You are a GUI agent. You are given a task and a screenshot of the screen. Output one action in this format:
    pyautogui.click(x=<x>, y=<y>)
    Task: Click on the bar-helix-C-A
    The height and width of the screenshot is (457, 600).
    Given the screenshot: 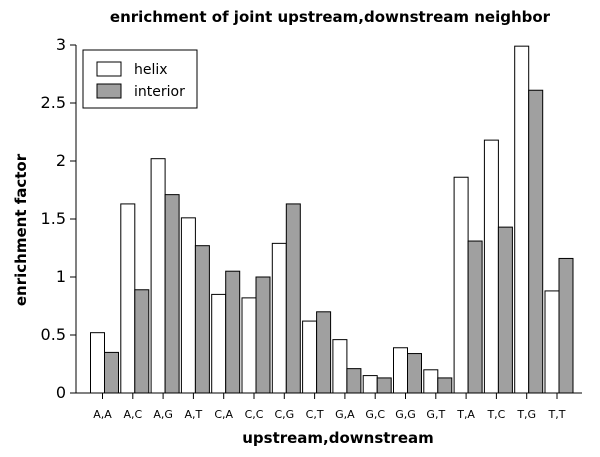 What is the action you would take?
    pyautogui.click(x=219, y=343)
    